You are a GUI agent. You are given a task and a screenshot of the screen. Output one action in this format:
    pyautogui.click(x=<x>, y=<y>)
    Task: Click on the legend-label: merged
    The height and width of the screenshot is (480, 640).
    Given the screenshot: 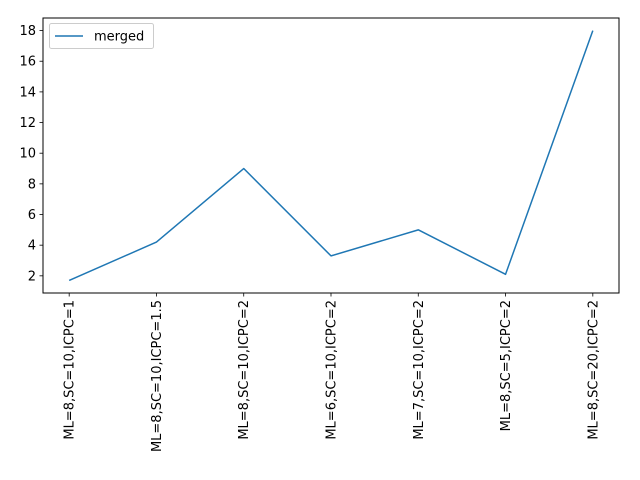 What is the action you would take?
    pyautogui.click(x=119, y=37)
    